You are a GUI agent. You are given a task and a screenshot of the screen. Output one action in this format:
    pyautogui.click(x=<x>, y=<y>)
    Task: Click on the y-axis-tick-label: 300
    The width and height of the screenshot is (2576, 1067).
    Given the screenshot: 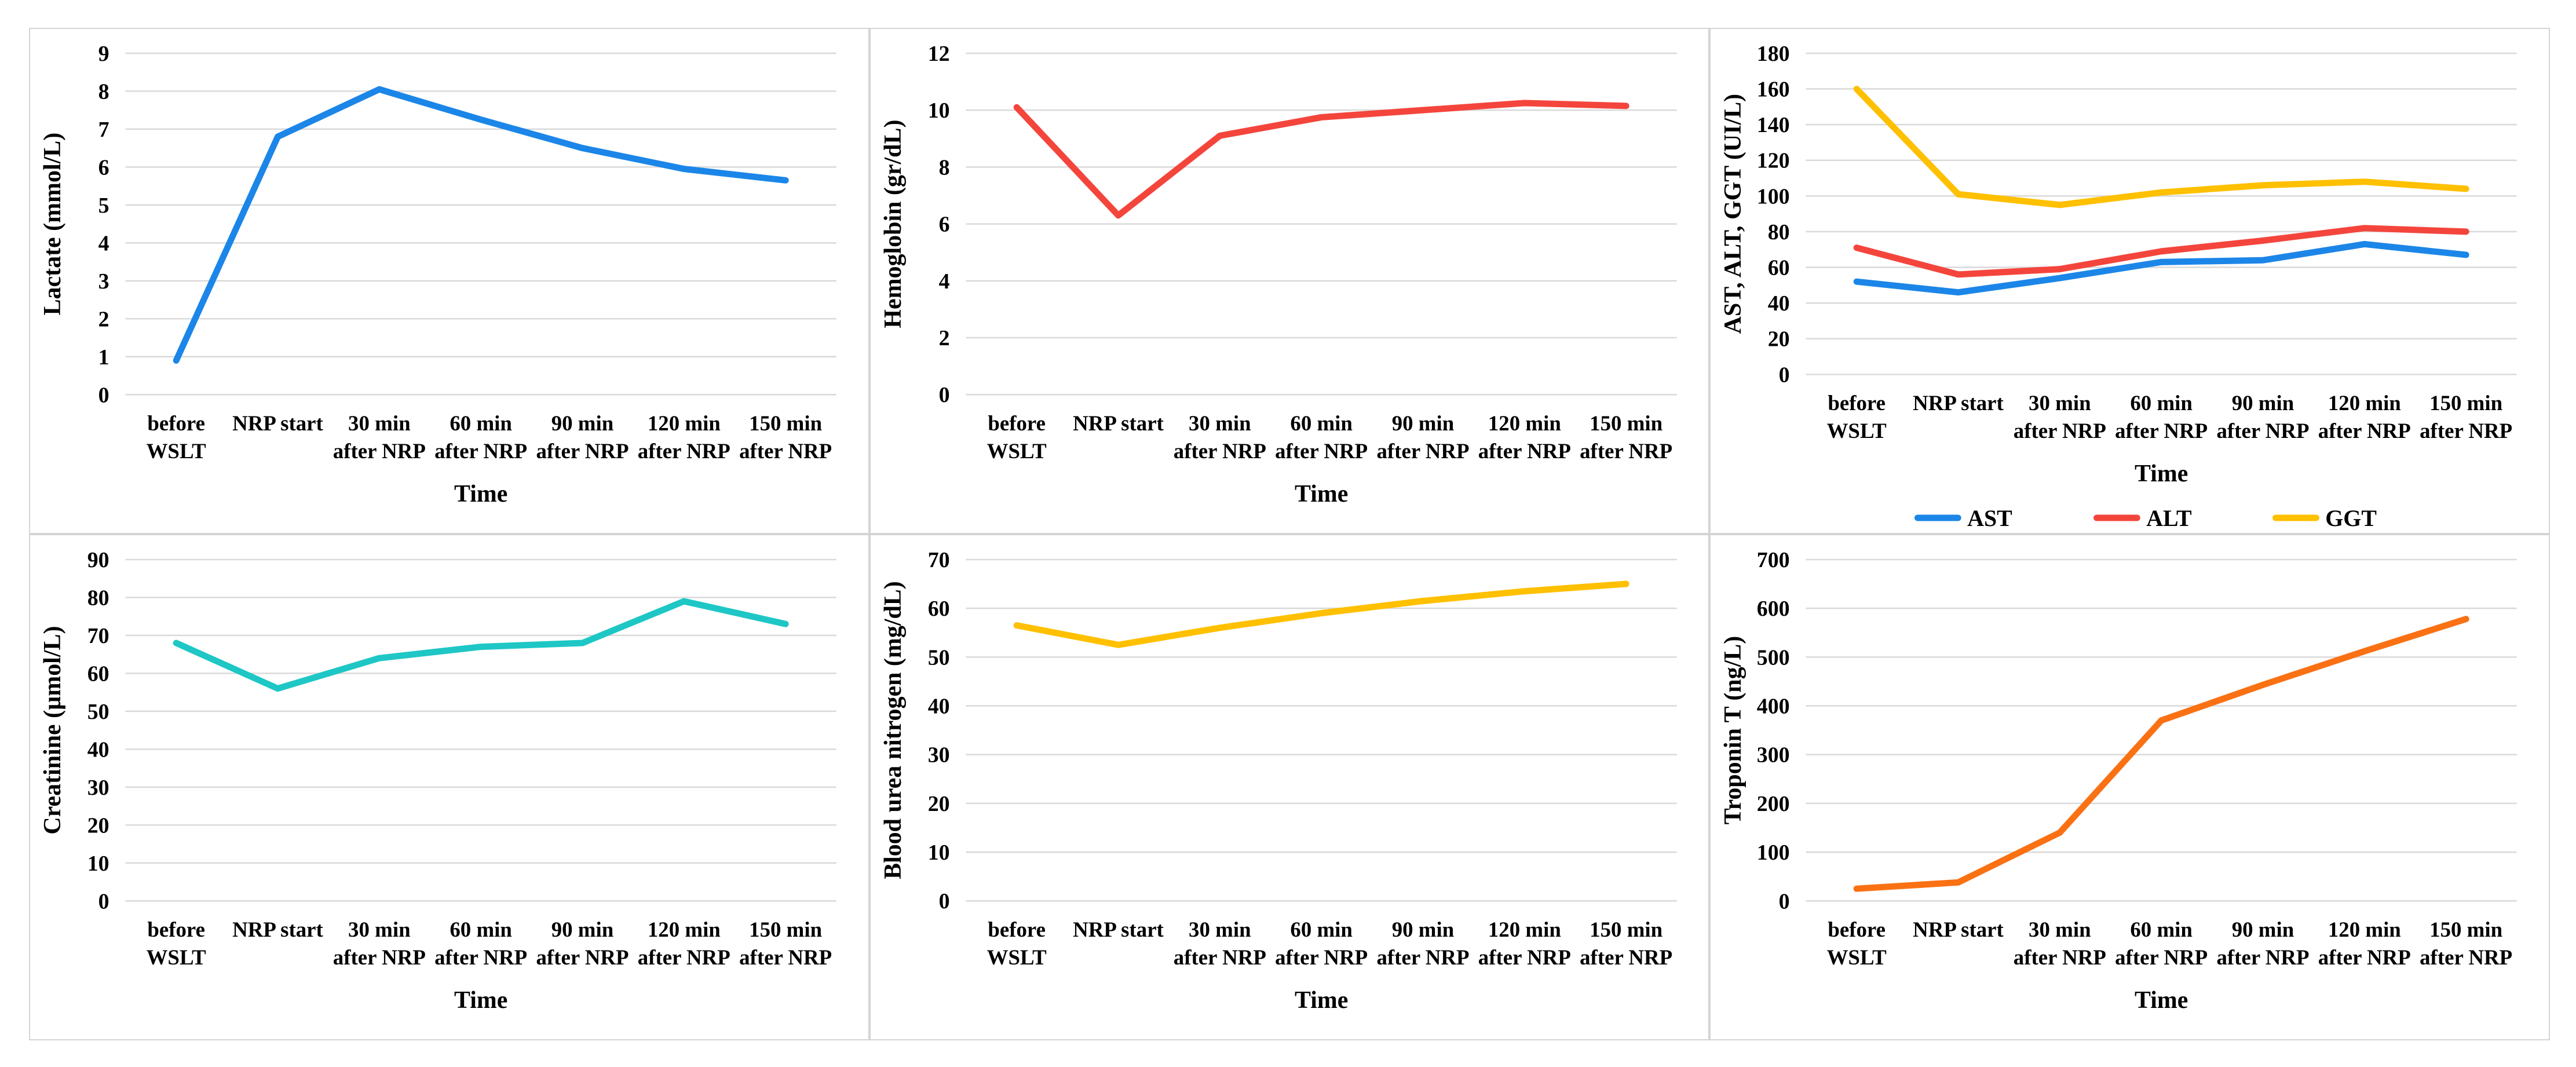 What is the action you would take?
    pyautogui.click(x=1773, y=755)
    